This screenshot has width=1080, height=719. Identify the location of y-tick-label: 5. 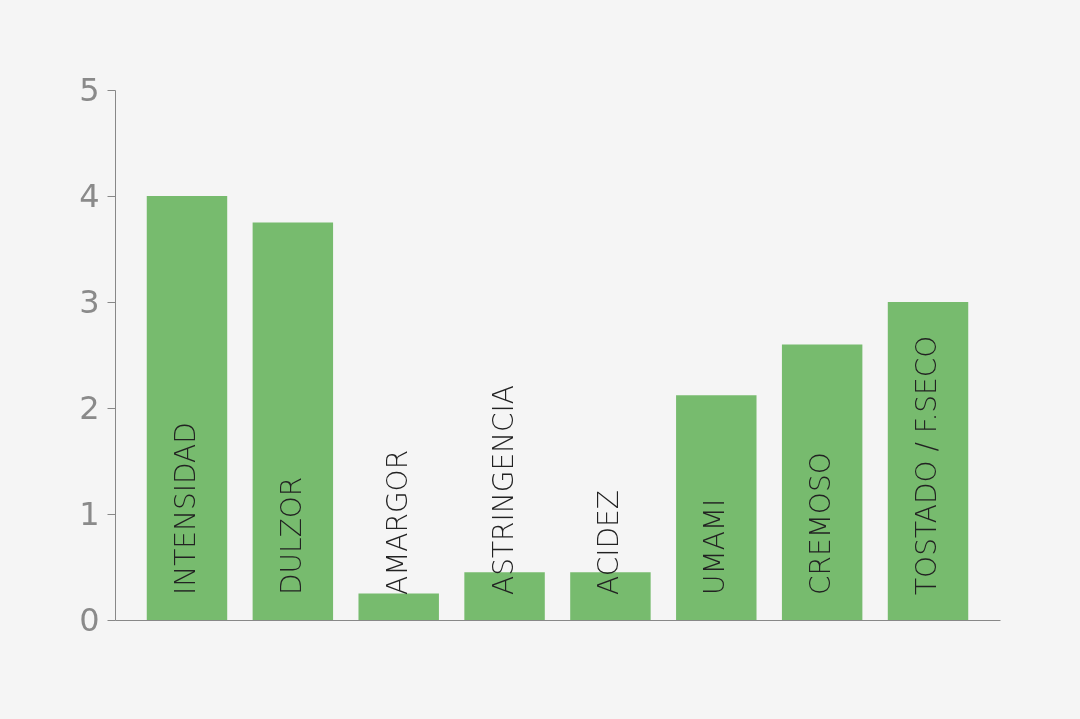
(89, 89).